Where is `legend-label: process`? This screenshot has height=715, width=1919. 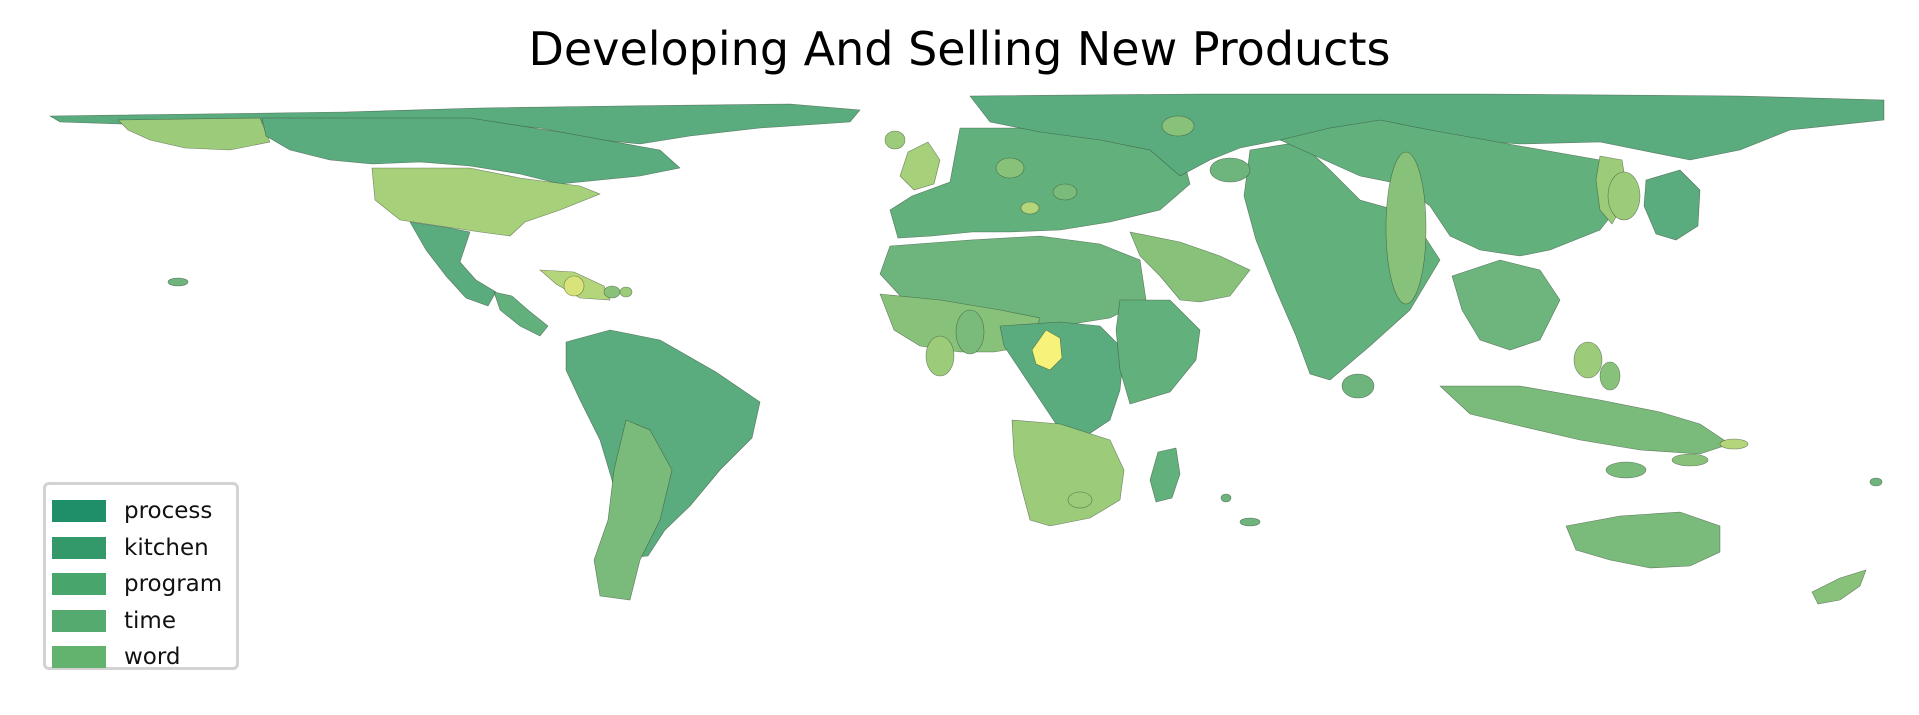 legend-label: process is located at coordinates (168, 511).